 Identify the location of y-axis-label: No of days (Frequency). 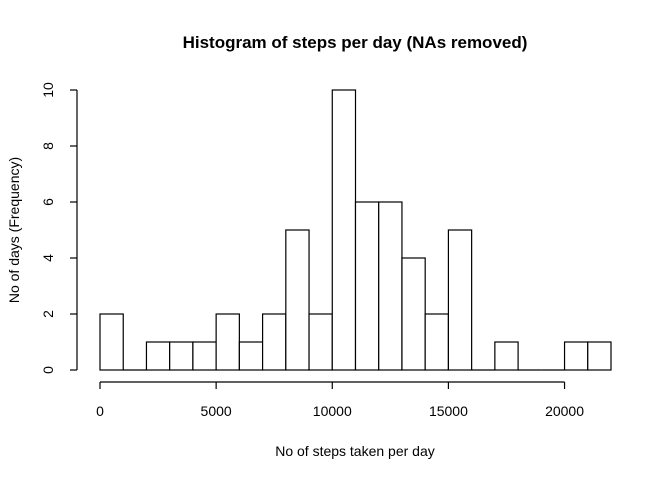
(14, 230).